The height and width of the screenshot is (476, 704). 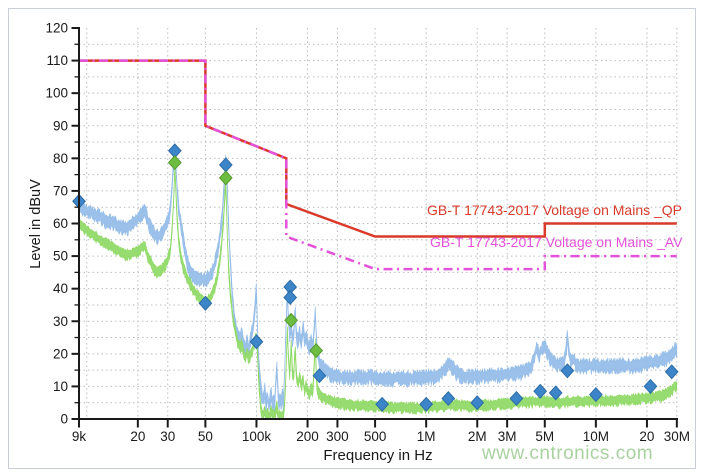 I want to click on y-tick-label: 10, so click(x=60, y=386).